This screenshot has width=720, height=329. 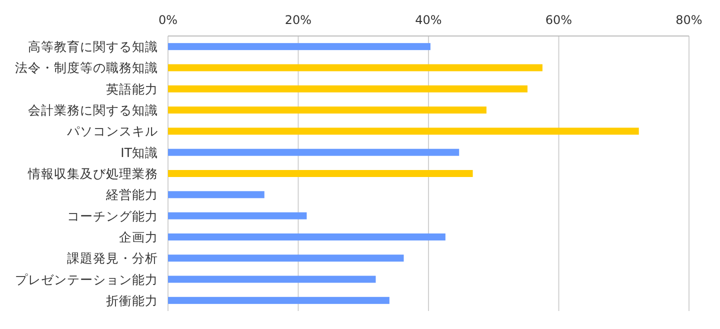 I want to click on y-tick-label: IT知識, so click(x=139, y=152).